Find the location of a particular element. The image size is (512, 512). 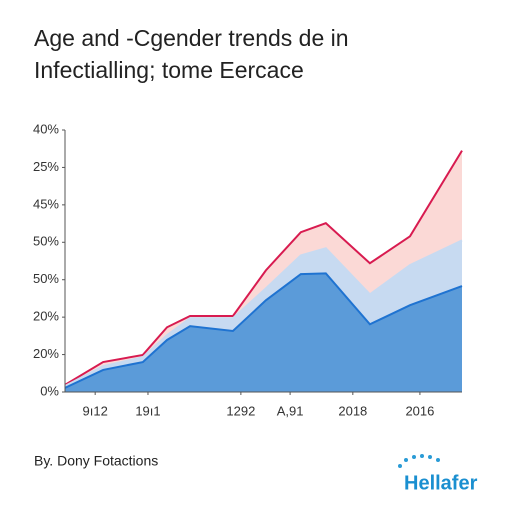

brand: Hellafer is located at coordinates (441, 483).